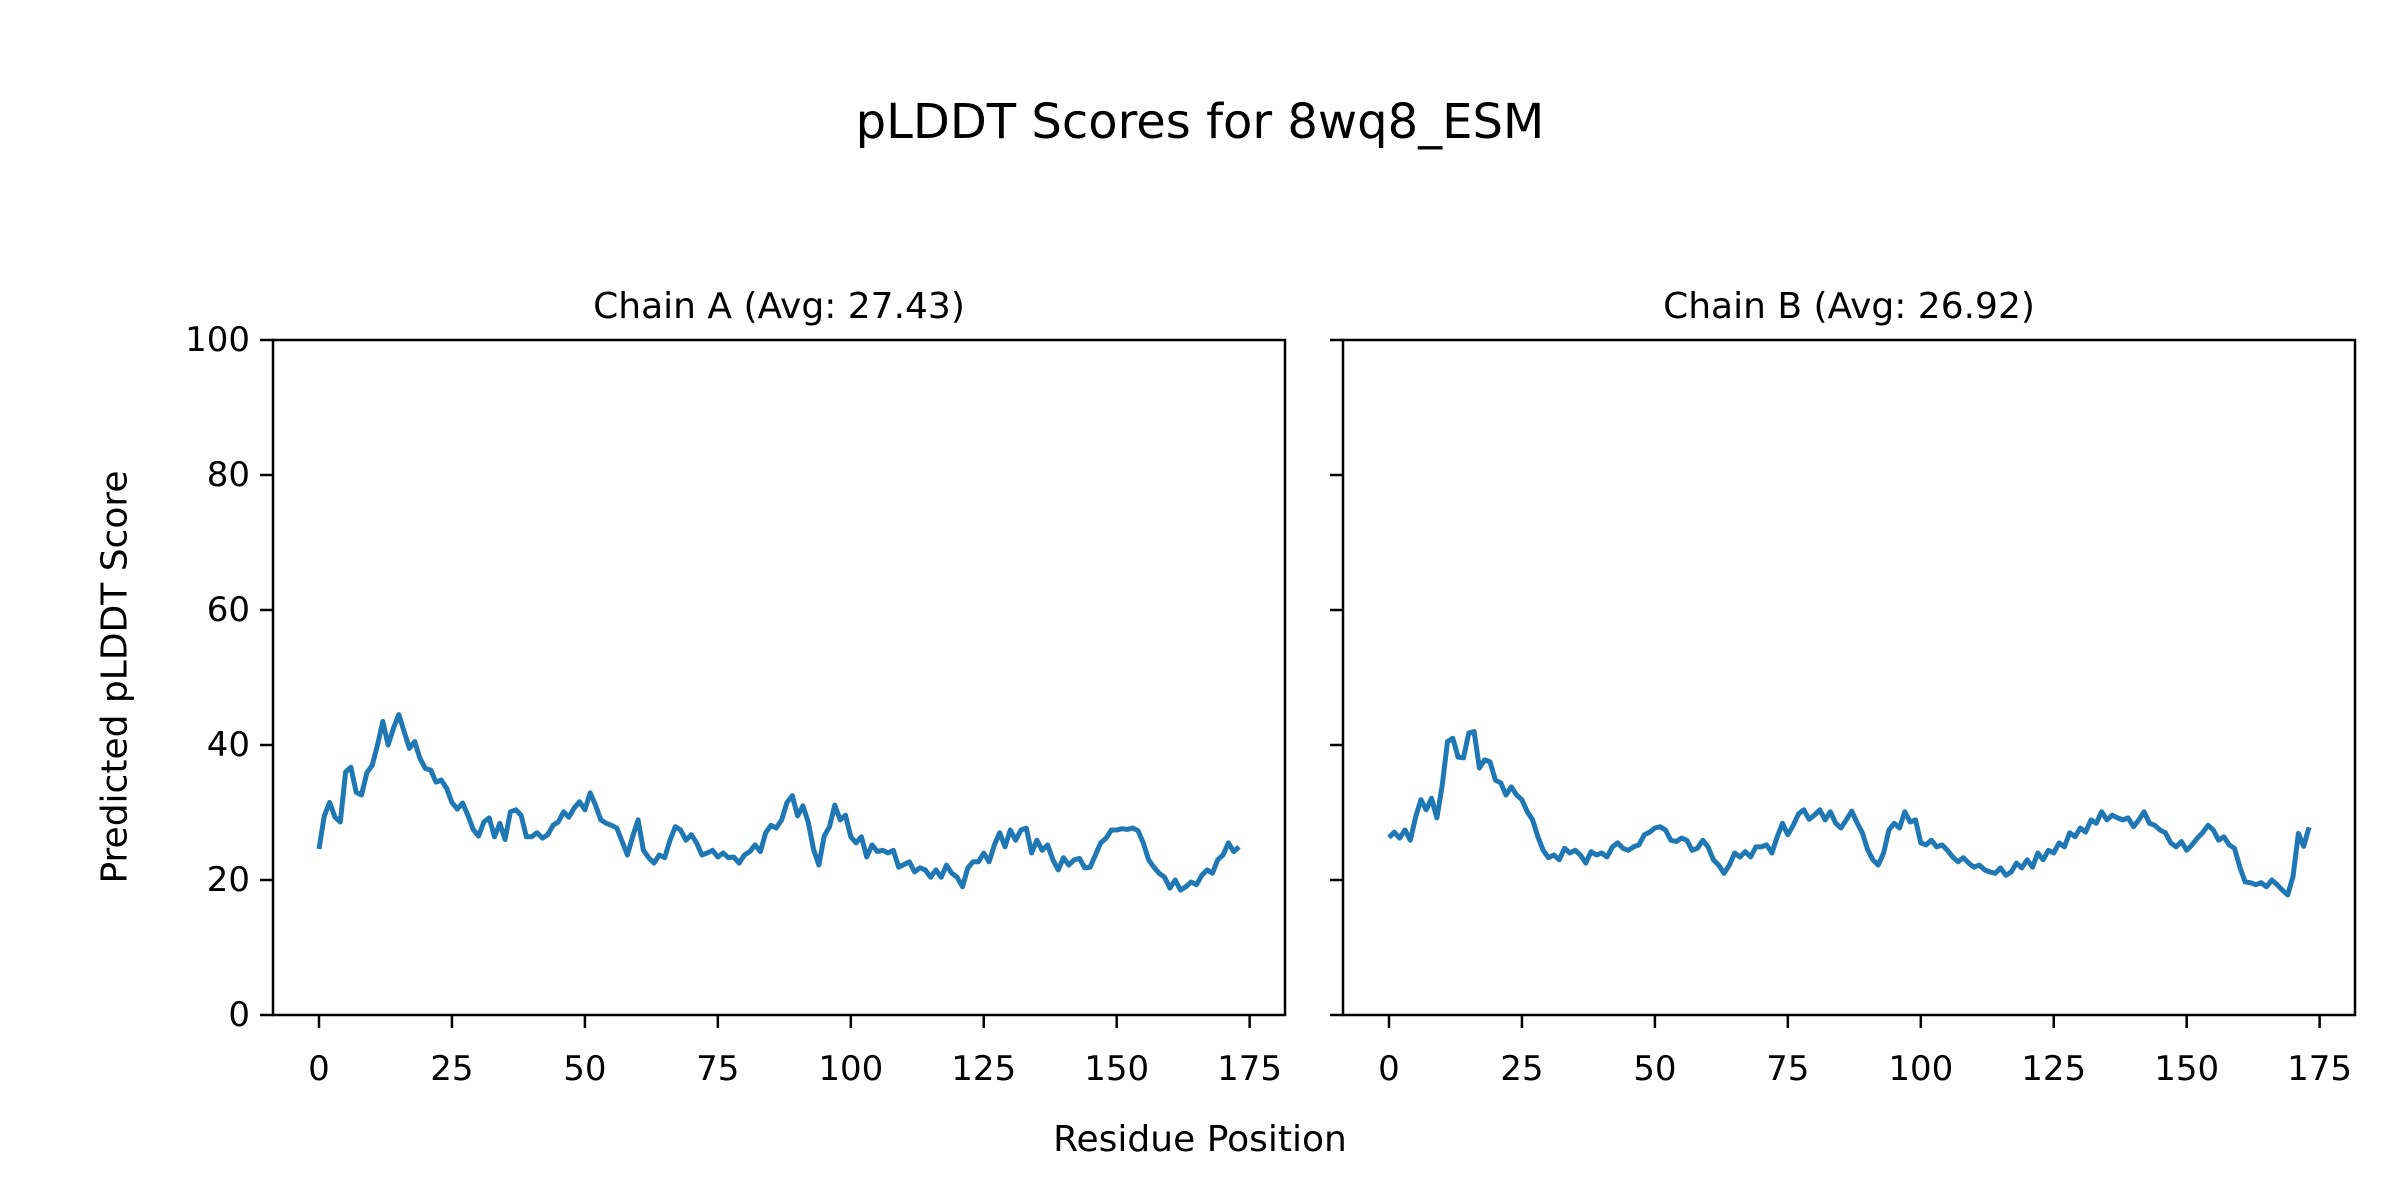 The image size is (2400, 1200). What do you see at coordinates (778, 802) in the screenshot?
I see `plddt-line-chain-a` at bounding box center [778, 802].